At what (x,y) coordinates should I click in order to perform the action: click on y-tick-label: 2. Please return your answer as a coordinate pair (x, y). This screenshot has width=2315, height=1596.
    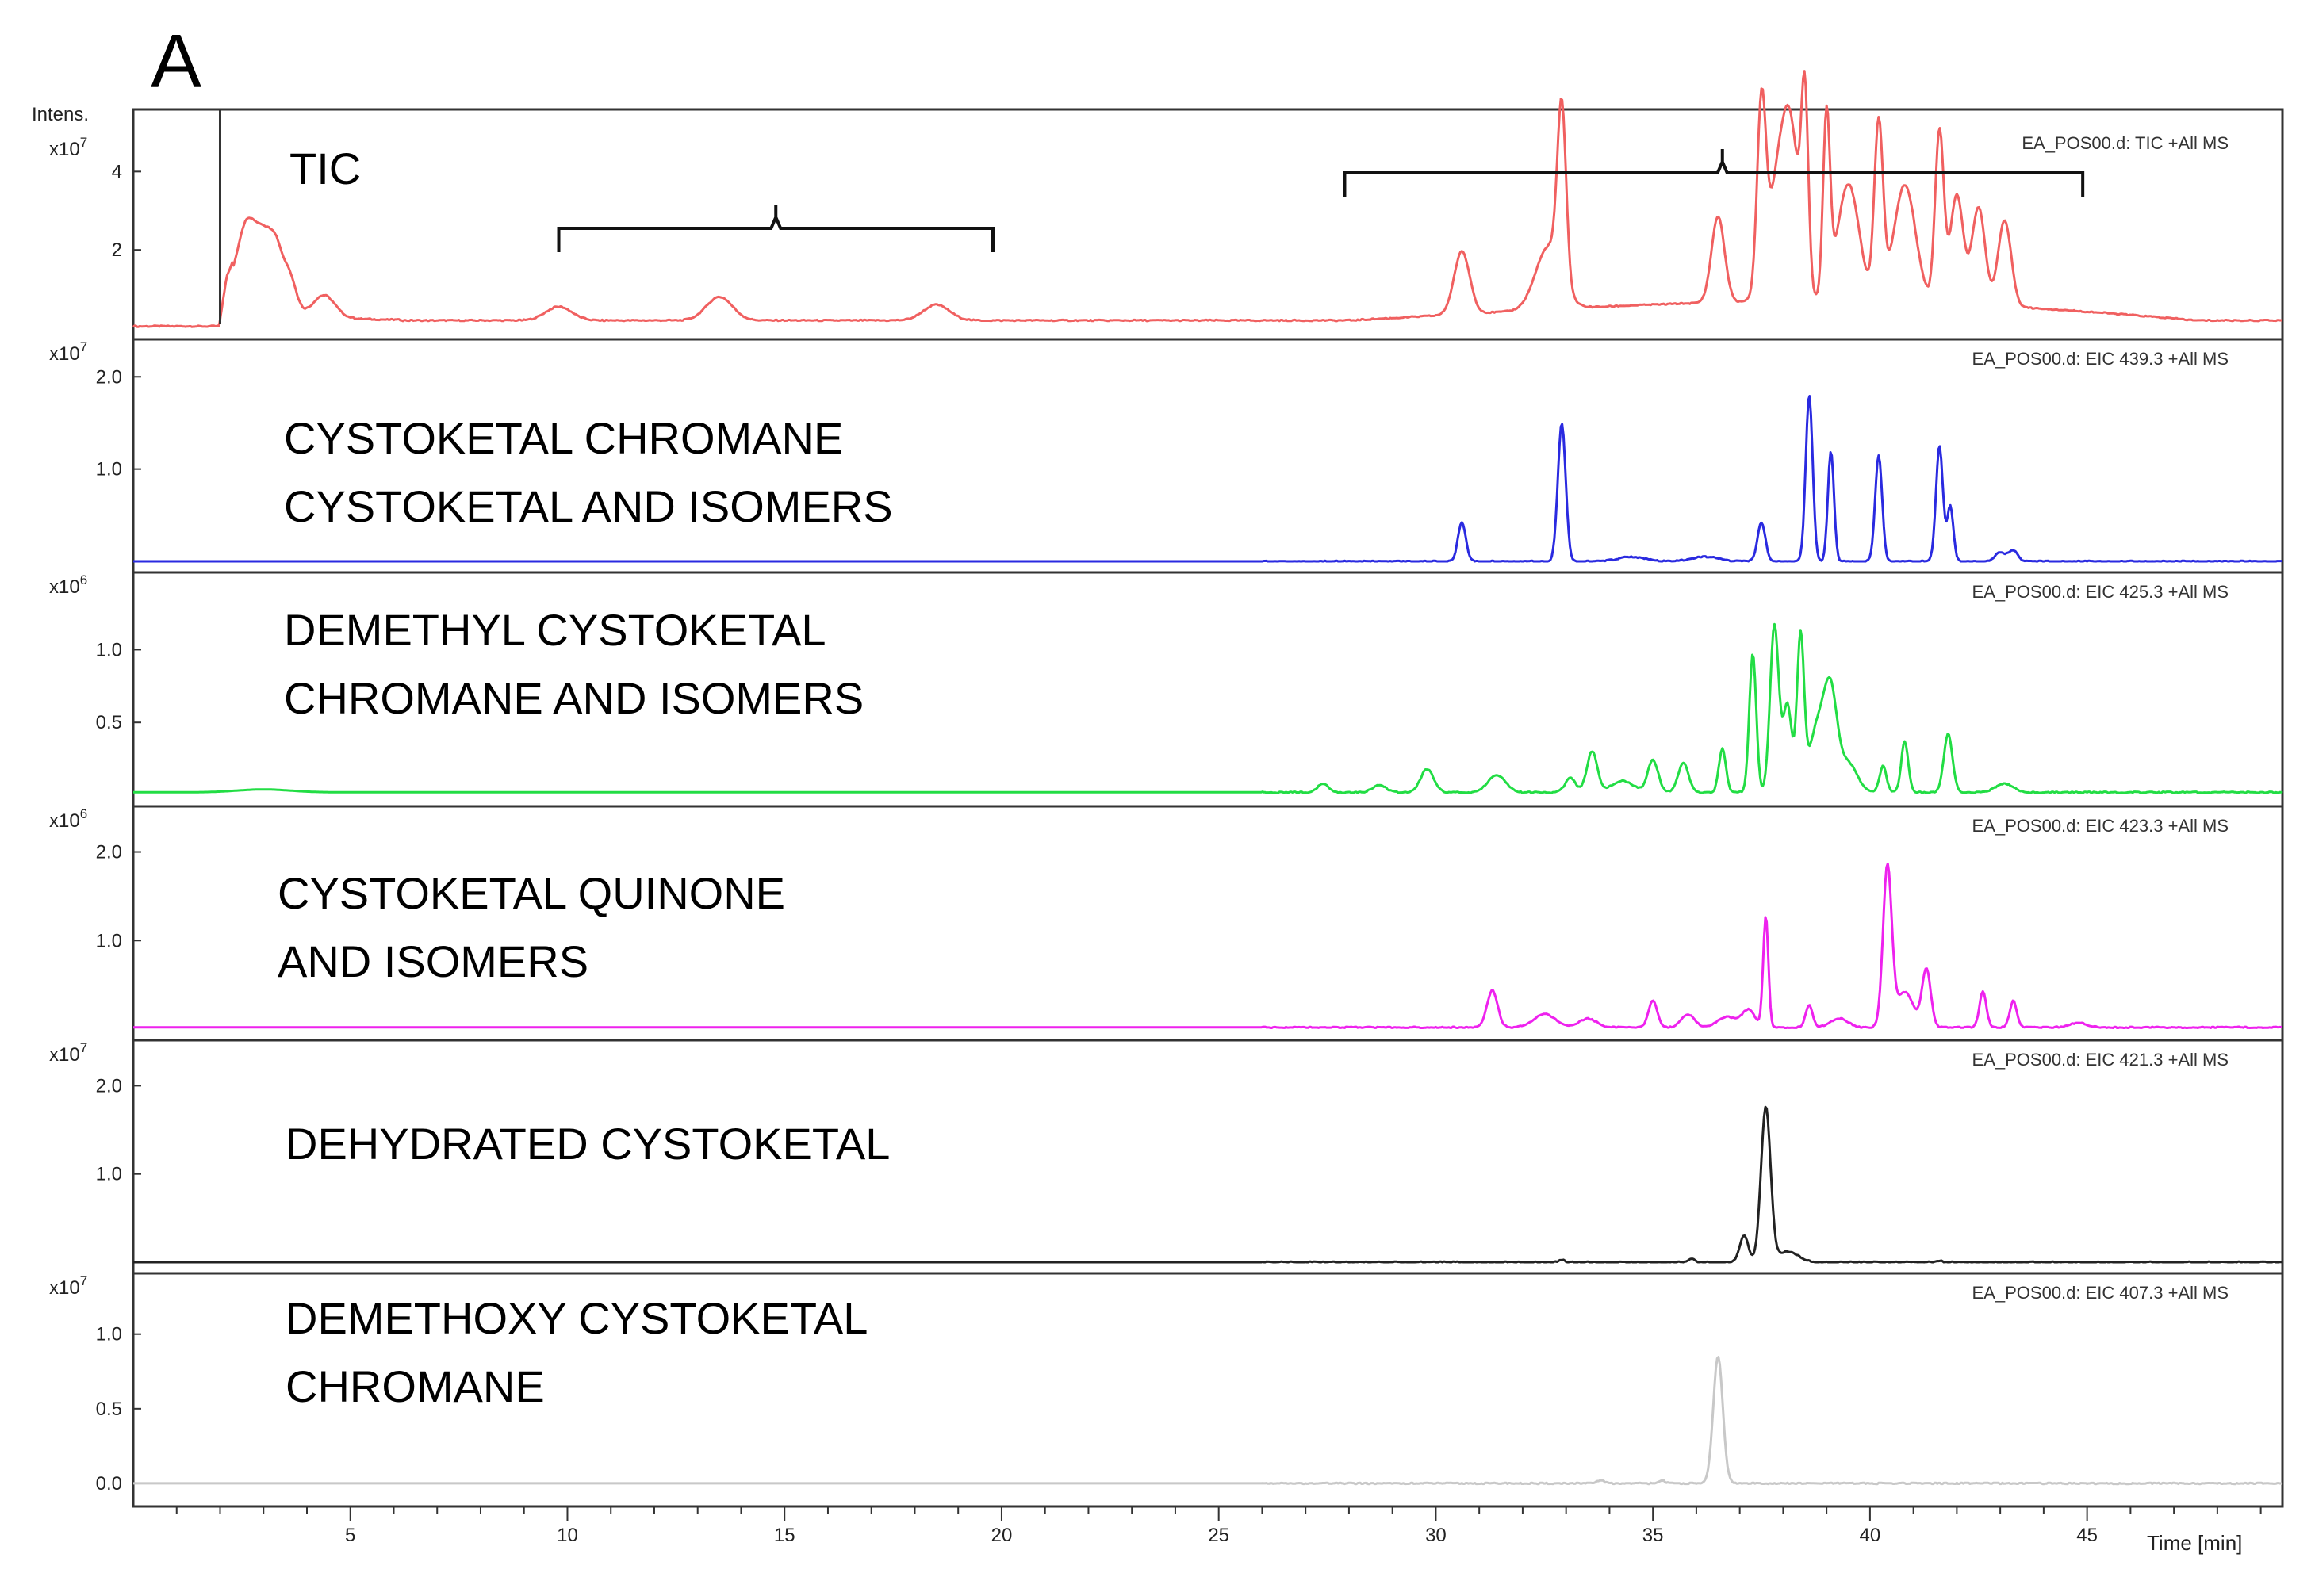
    Looking at the image, I should click on (117, 250).